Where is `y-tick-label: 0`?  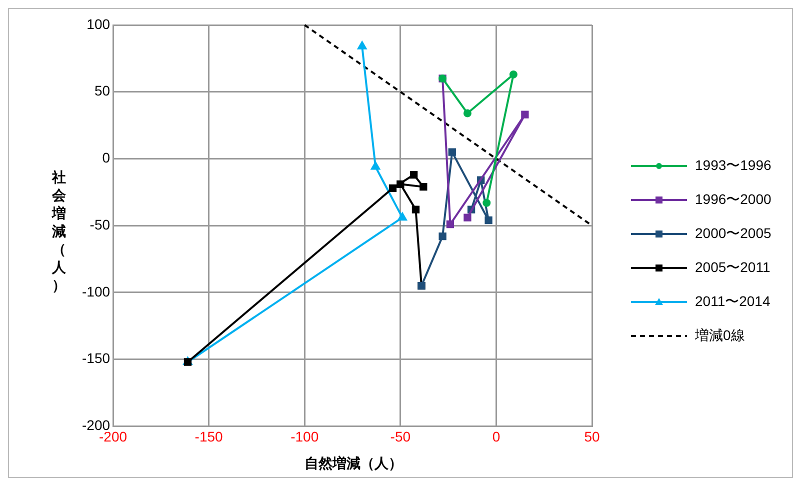 y-tick-label: 0 is located at coordinates (106, 158).